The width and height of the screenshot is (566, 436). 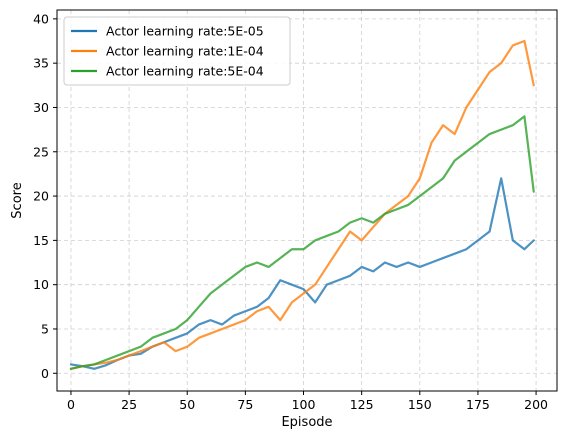 What do you see at coordinates (41, 18) in the screenshot?
I see `y-tick-label: 40` at bounding box center [41, 18].